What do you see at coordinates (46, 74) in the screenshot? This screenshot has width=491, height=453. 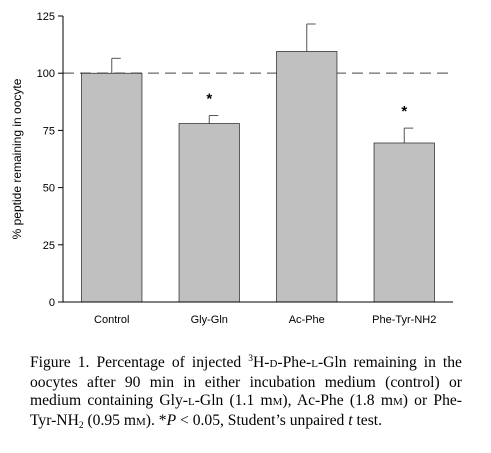 I see `y-tick-label: 100` at bounding box center [46, 74].